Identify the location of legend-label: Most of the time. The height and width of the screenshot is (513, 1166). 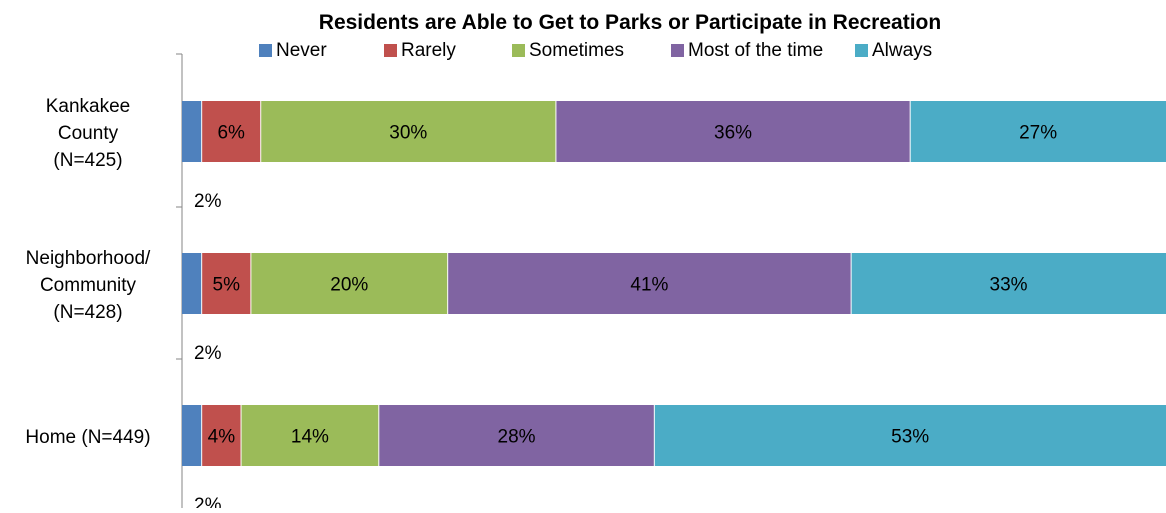
(755, 50).